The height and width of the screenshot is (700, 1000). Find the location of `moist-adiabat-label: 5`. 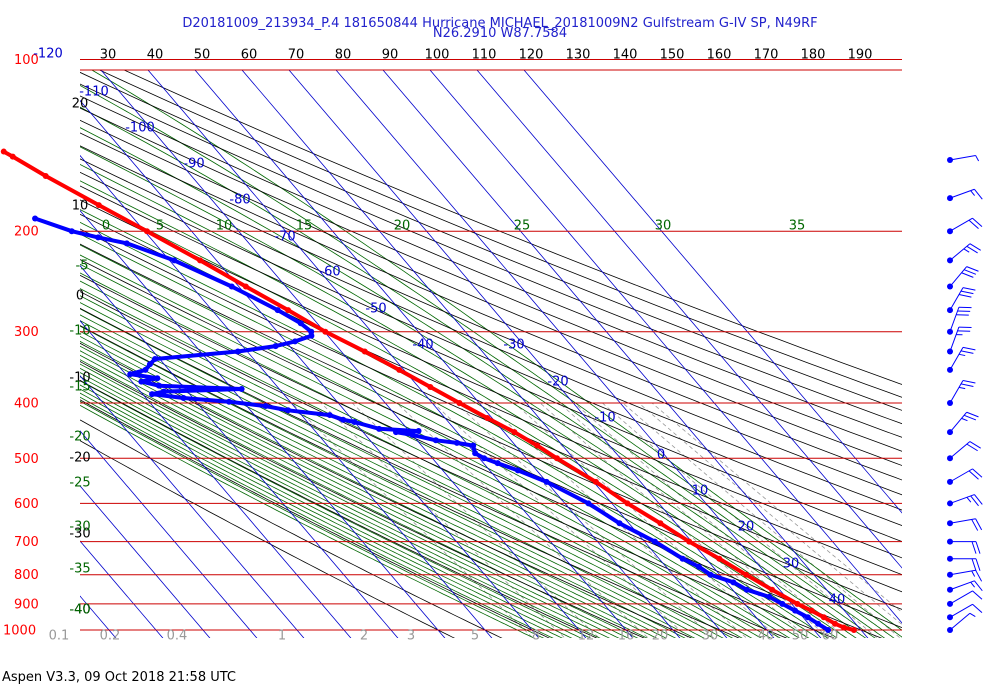

moist-adiabat-label: 5 is located at coordinates (160, 226).